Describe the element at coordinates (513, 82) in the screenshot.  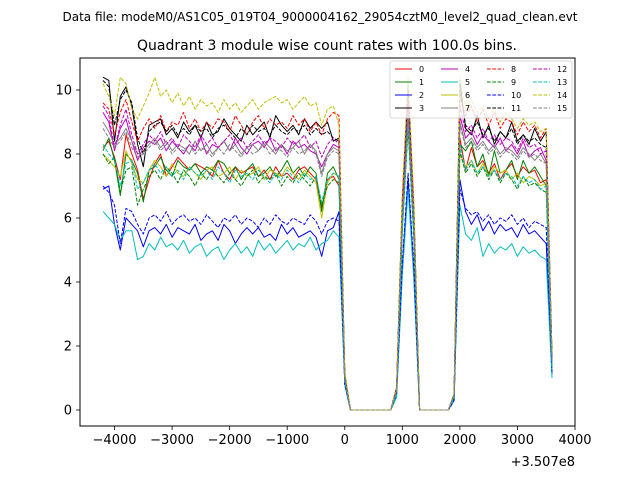
I see `legend-label-9: 9` at that location.